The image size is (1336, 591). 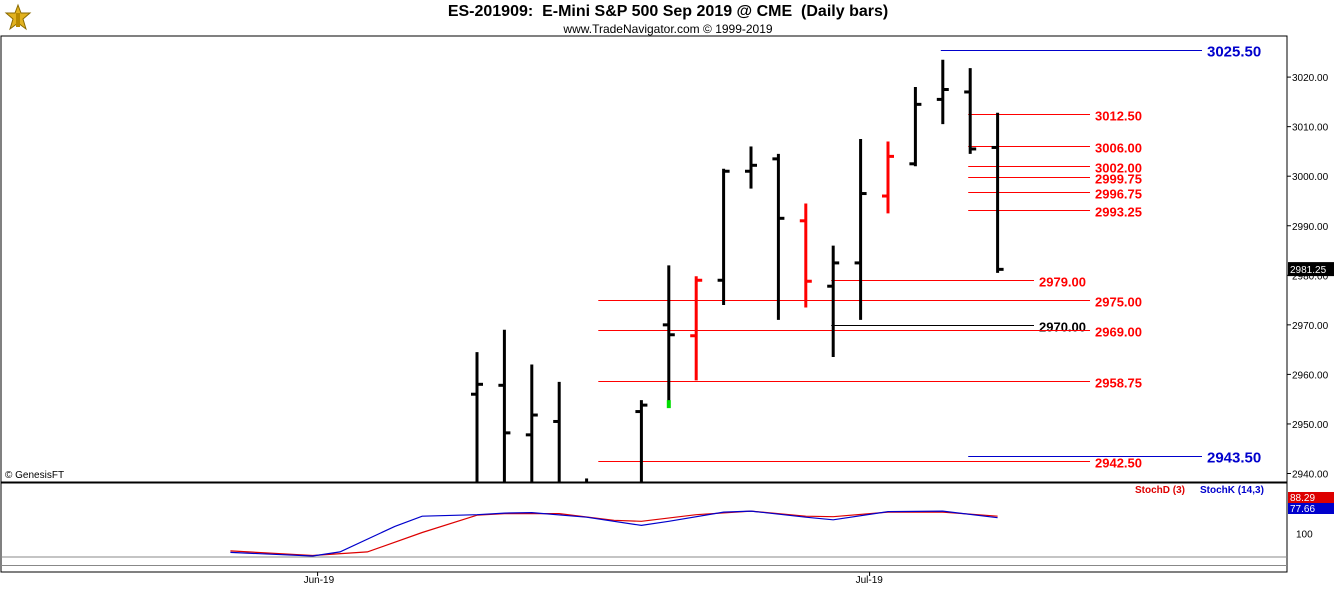 What do you see at coordinates (18, 17) in the screenshot?
I see `trade-navigator-logo-icon` at bounding box center [18, 17].